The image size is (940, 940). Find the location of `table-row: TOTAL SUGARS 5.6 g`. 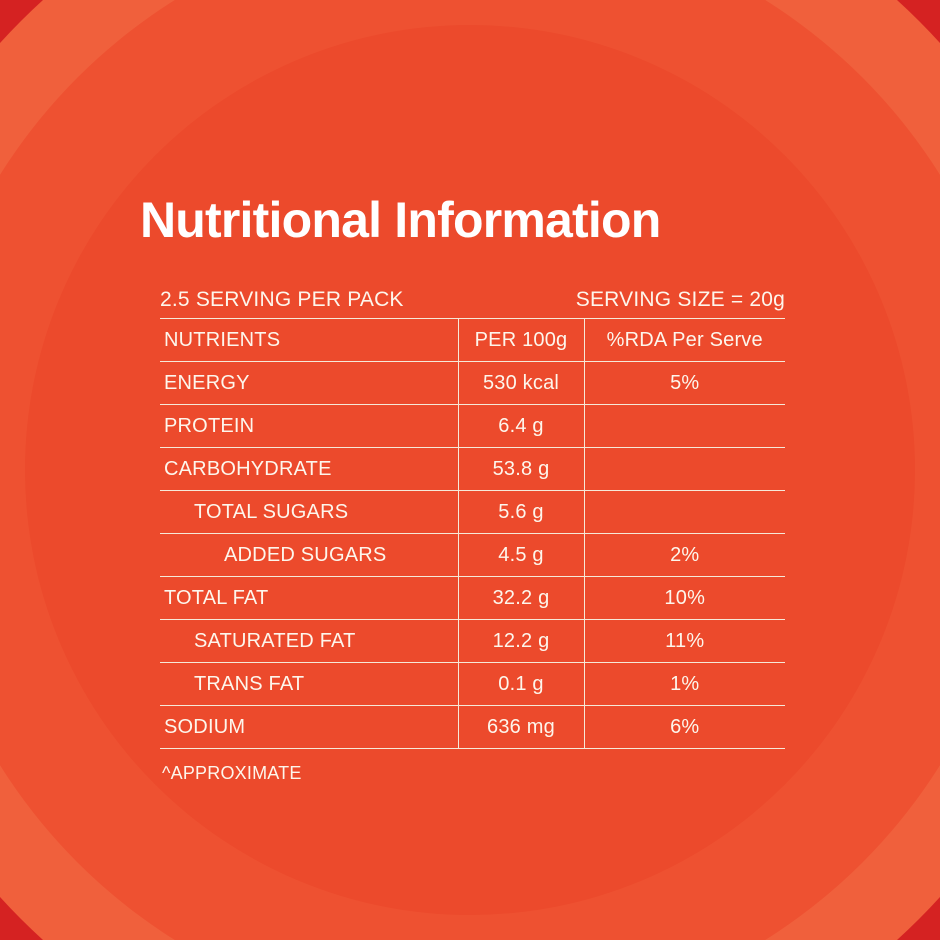

table-row: TOTAL SUGARS 5.6 g is located at coordinates (472, 512).